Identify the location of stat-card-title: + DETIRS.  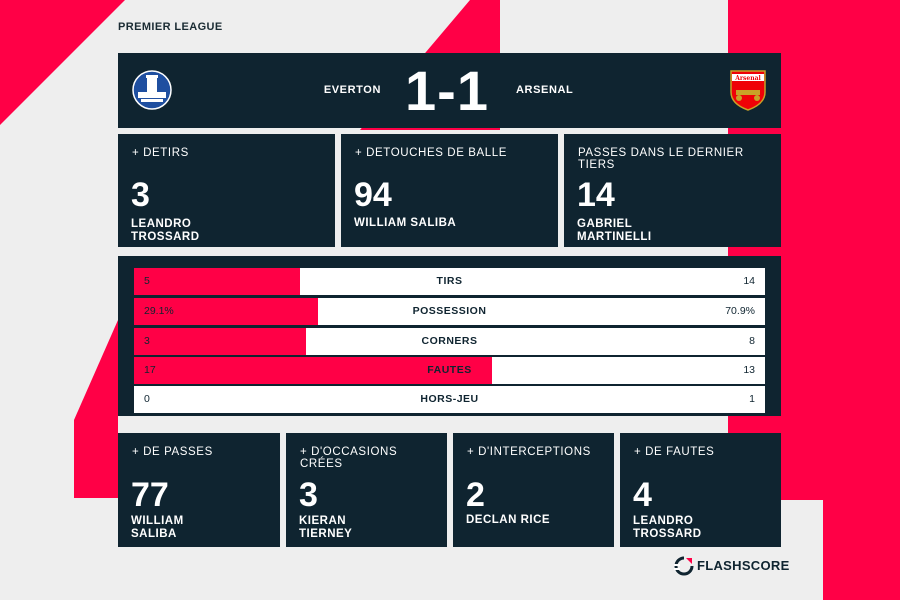
(160, 153).